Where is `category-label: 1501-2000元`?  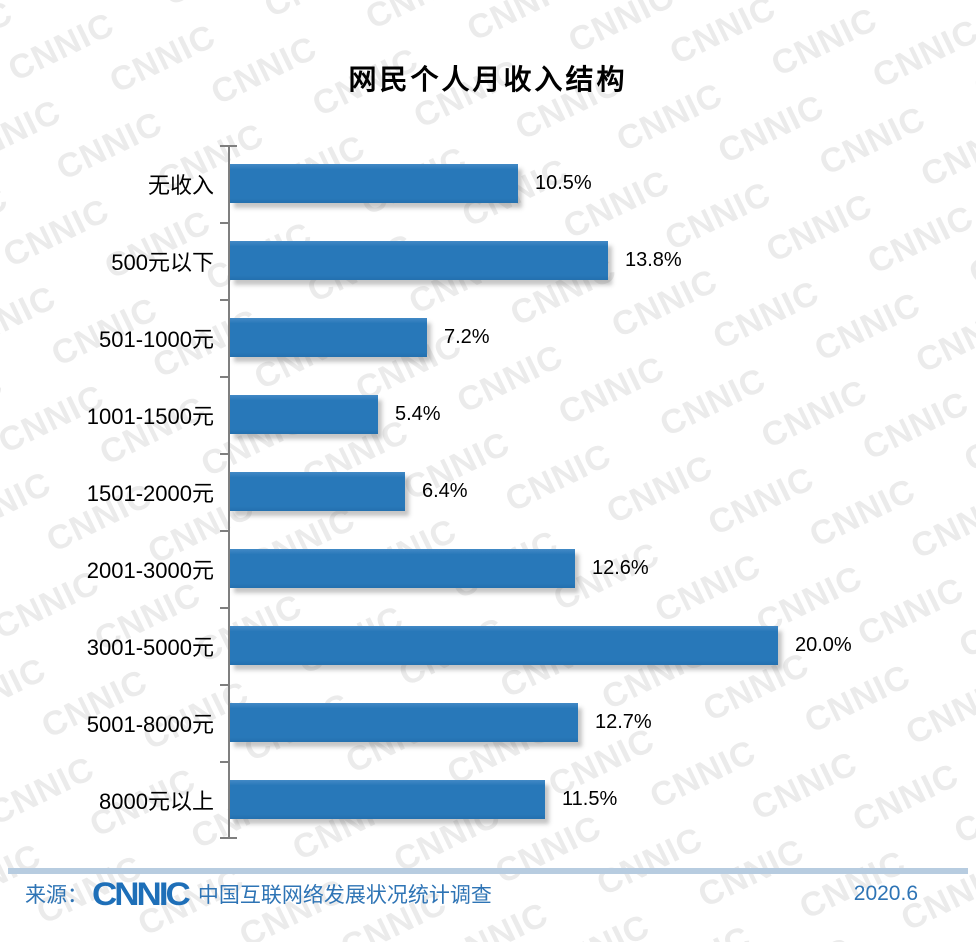
category-label: 1501-2000元 is located at coordinates (150, 493).